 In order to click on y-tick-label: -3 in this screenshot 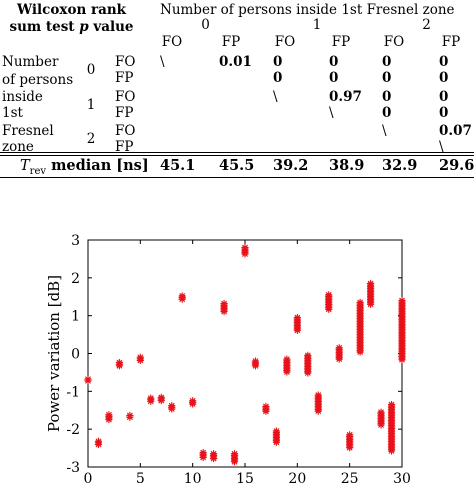, I will do `click(73, 468)`.